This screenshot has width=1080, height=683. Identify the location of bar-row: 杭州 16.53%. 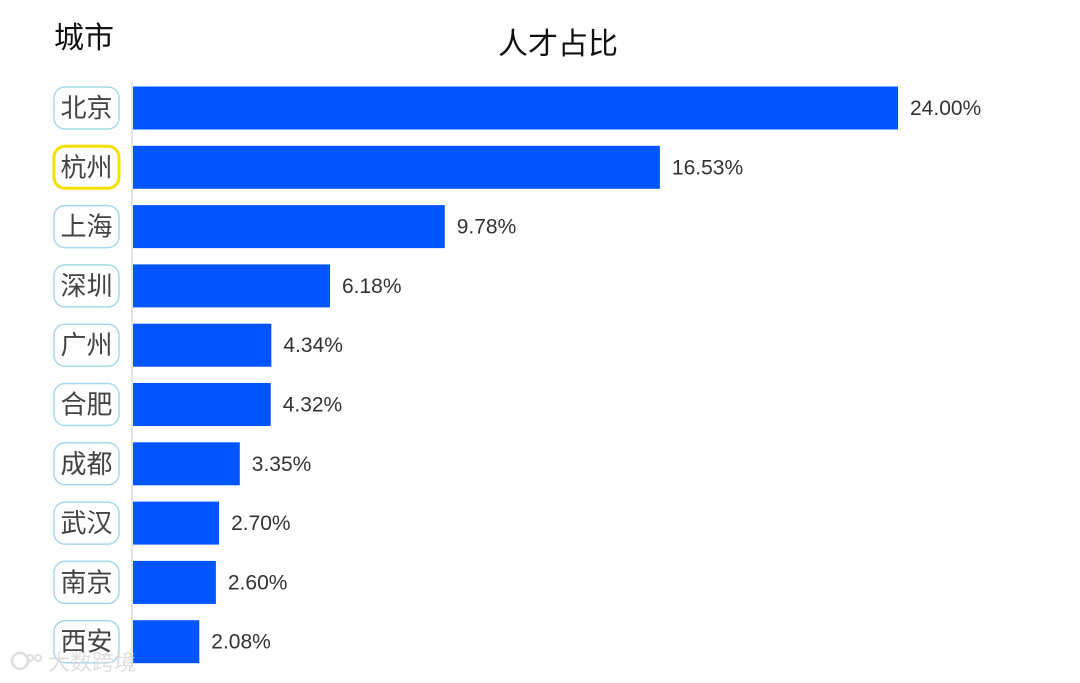
(397, 167).